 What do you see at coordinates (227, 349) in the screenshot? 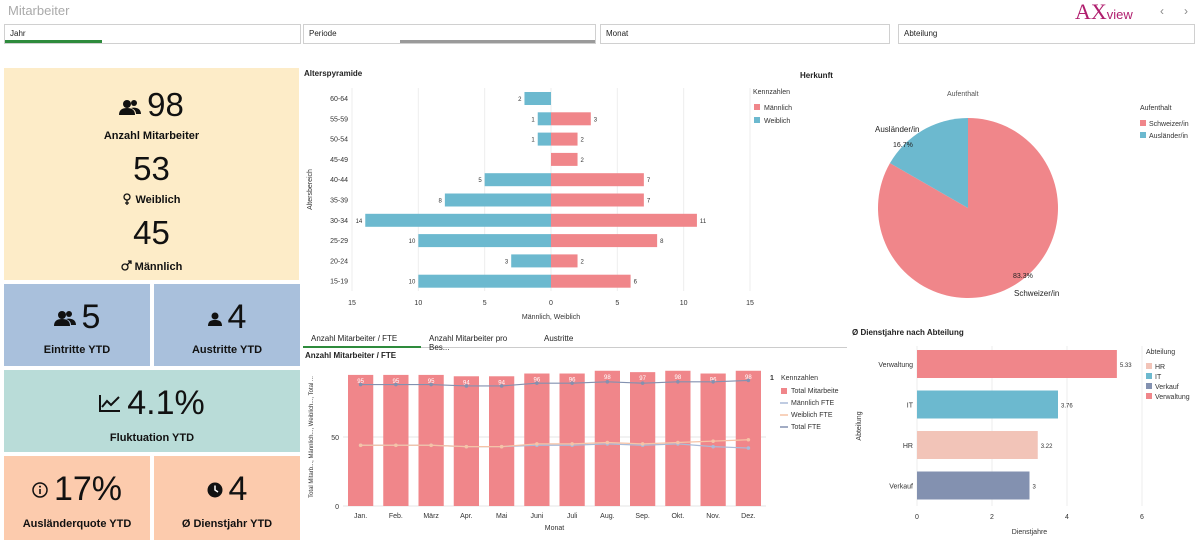
I see `kpi-label-exits: Austritte YTD` at bounding box center [227, 349].